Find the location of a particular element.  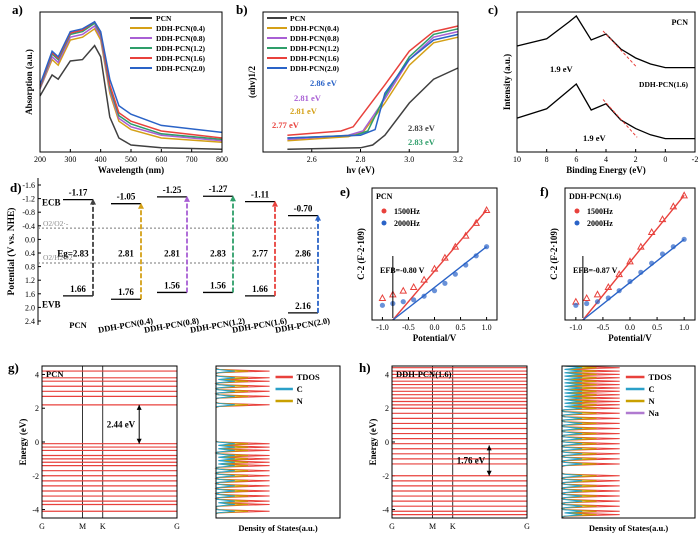

k-point-label: M is located at coordinates (82, 526).